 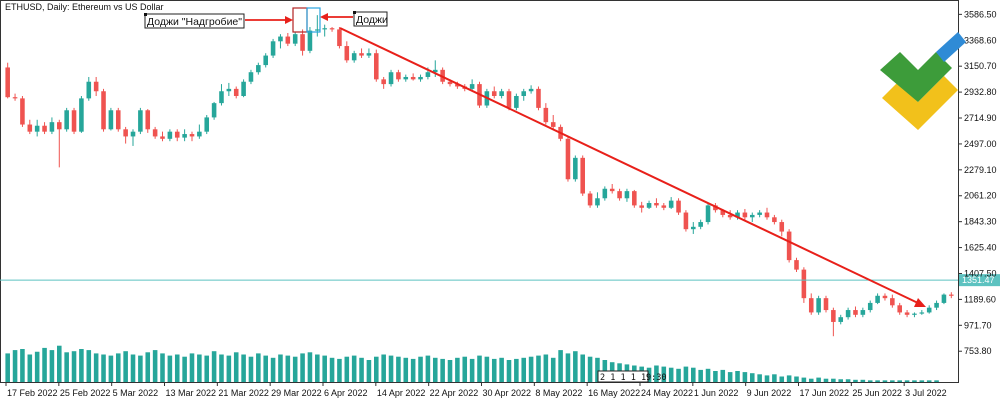 I want to click on doji-label-box, so click(x=370, y=19).